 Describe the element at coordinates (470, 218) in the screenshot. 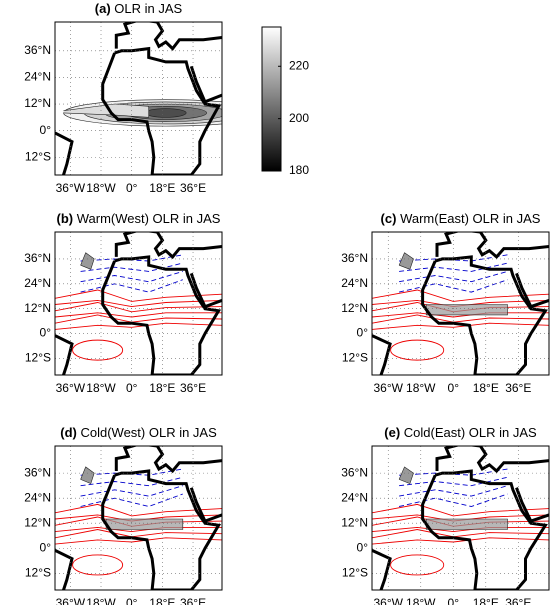

I see `panel-title-text: Warm(East) OLR in JAS` at that location.